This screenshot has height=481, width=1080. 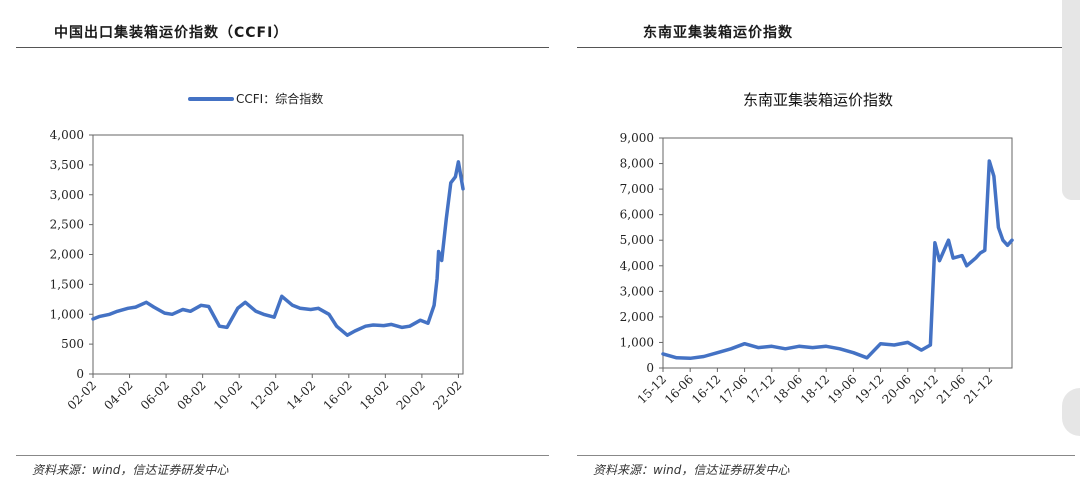 What do you see at coordinates (897, 389) in the screenshot?
I see `x-tick-label: 20-06` at bounding box center [897, 389].